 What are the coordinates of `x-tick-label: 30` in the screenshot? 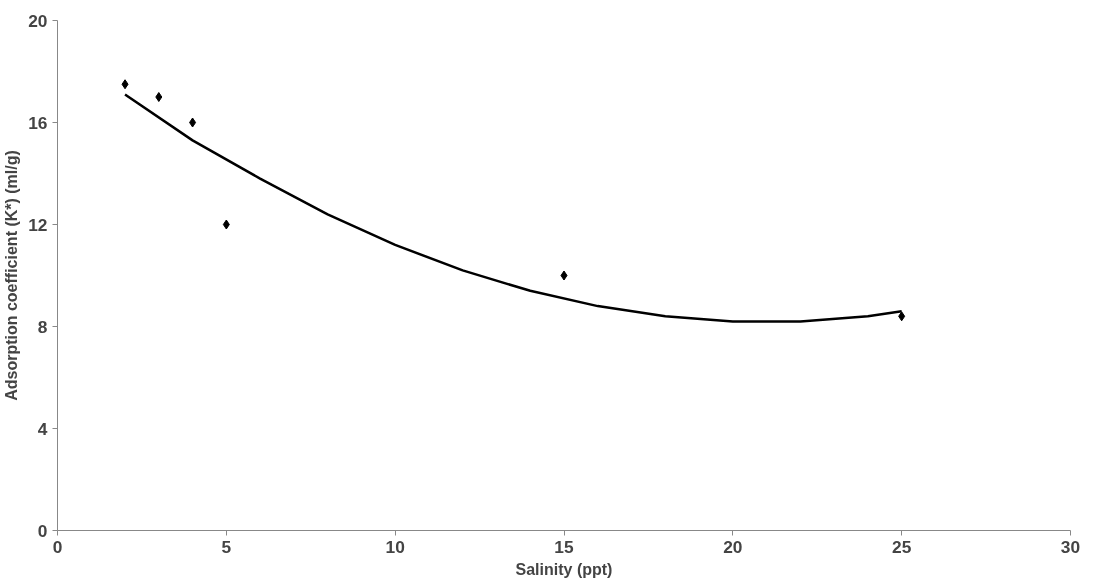 It's located at (1070, 546).